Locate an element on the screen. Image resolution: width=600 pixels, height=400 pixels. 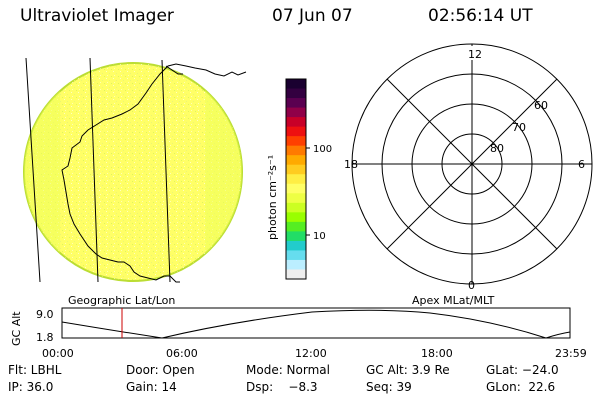
meridian-lines is located at coordinates (98, 170).